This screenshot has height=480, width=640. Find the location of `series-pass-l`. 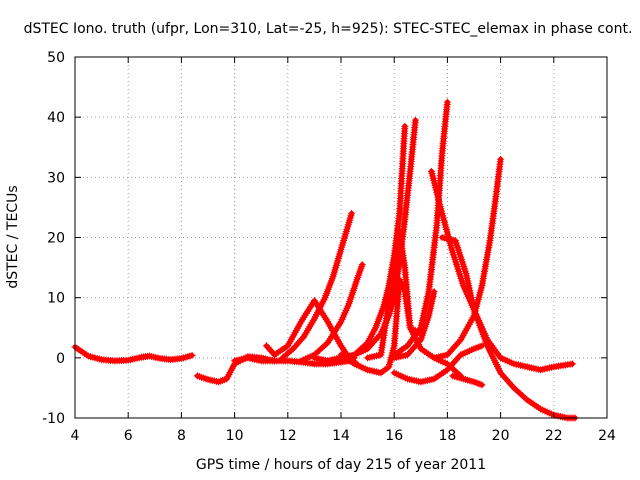

series-pass-l is located at coordinates (438, 364).